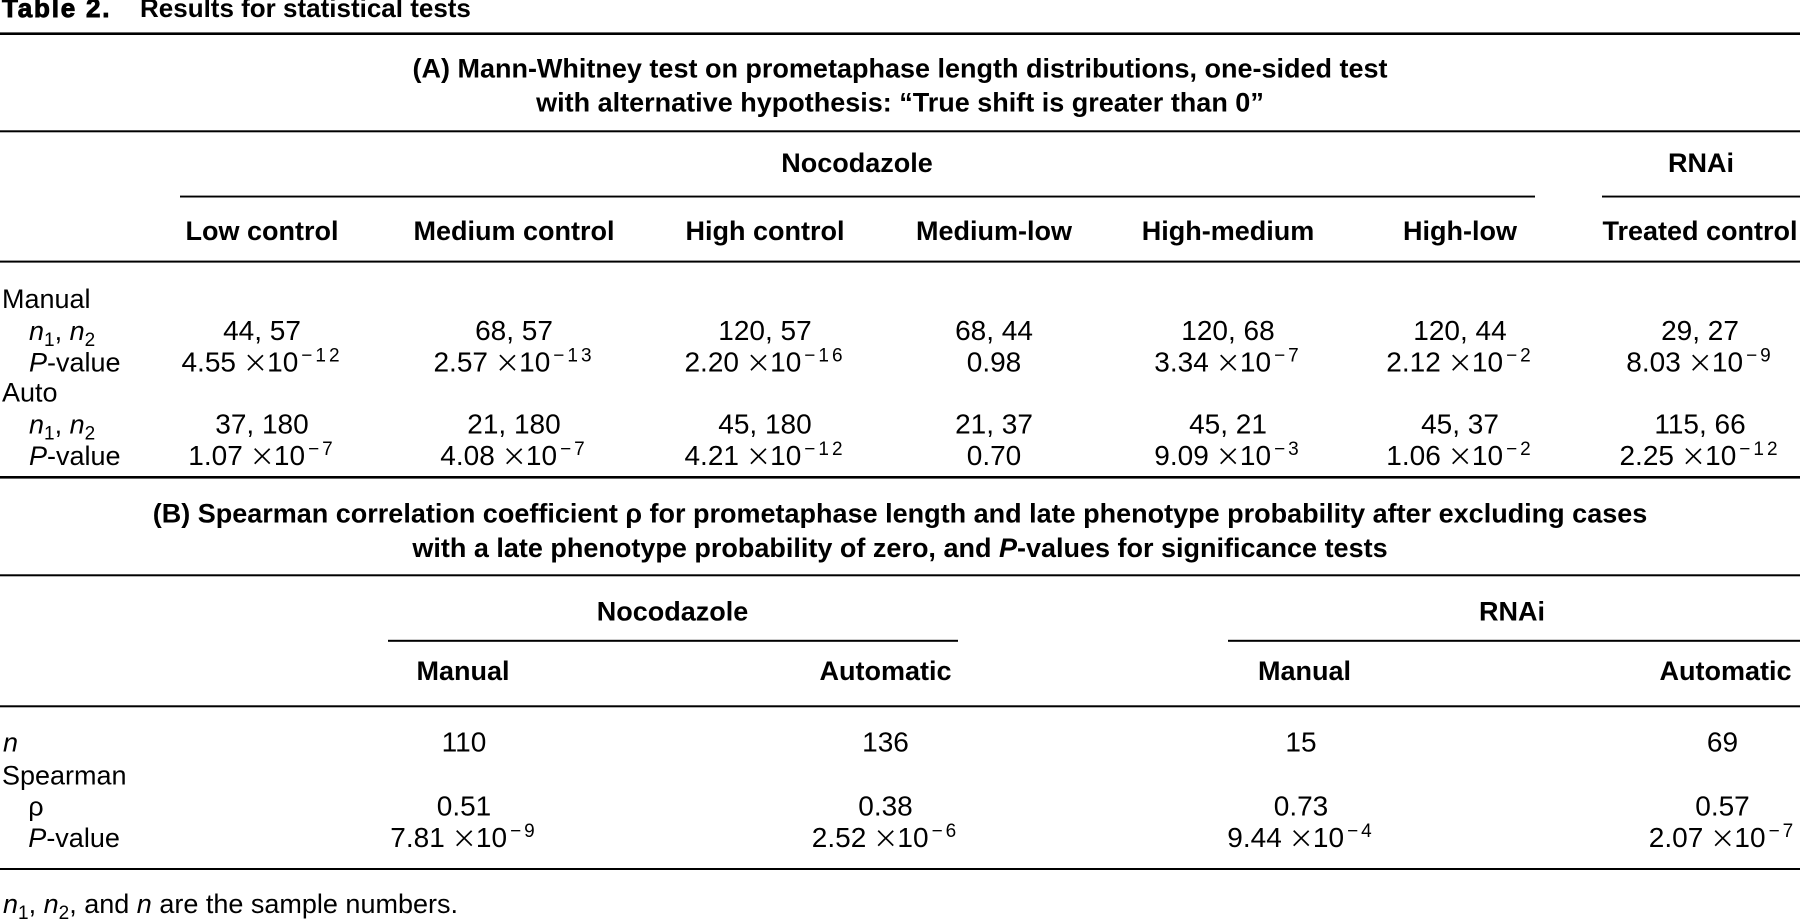 The height and width of the screenshot is (921, 1800). What do you see at coordinates (994, 231) in the screenshot?
I see `svg-text: Medium-low` at bounding box center [994, 231].